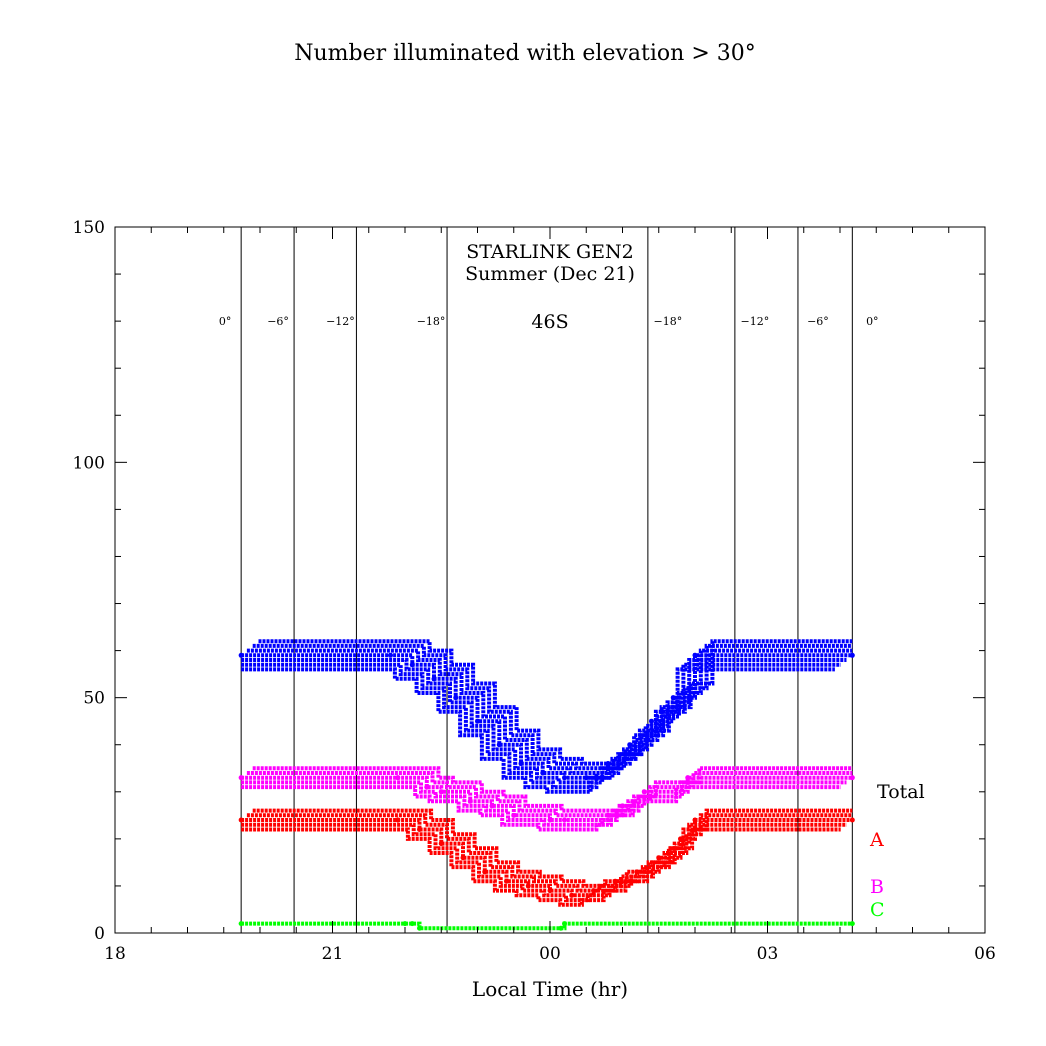  Describe the element at coordinates (278, 321) in the screenshot. I see `twilight-label: −6°` at that location.